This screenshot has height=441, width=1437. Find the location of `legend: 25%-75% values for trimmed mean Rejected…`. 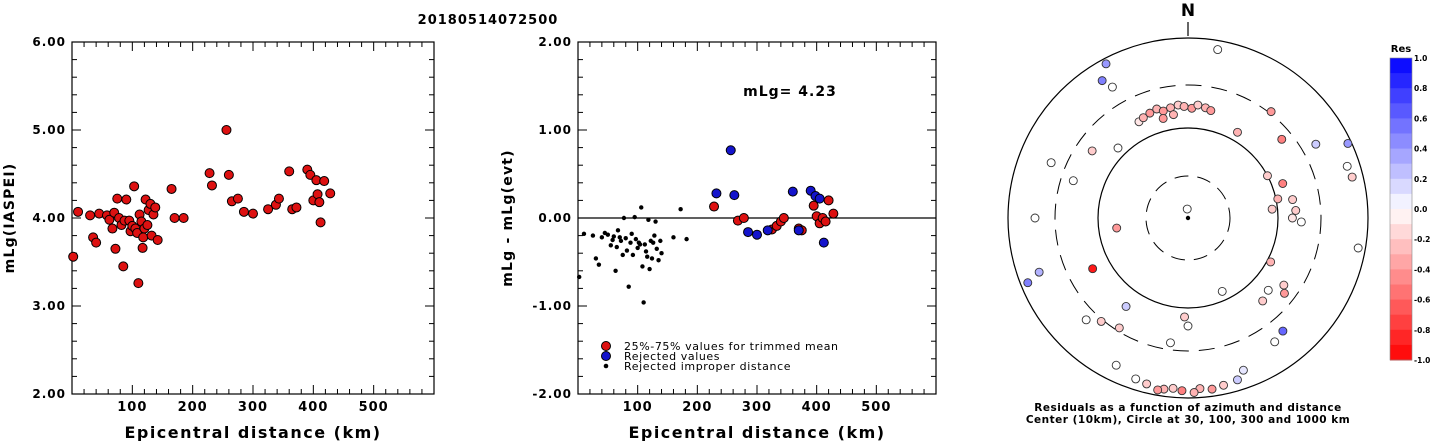

legend: 25%-75% values for trimmed mean Rejected… is located at coordinates (720, 356).